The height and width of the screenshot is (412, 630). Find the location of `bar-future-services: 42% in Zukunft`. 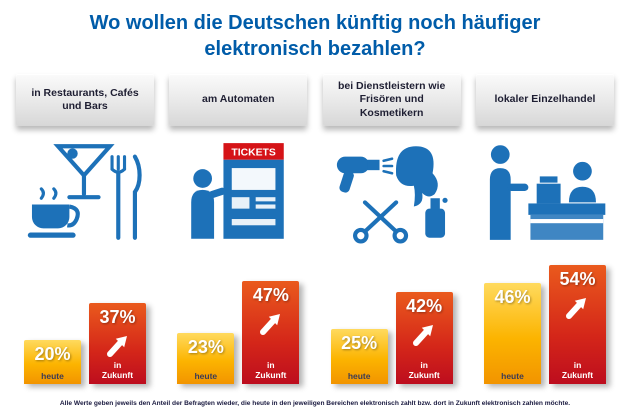

bar-future-services: 42% in Zukunft is located at coordinates (424, 338).